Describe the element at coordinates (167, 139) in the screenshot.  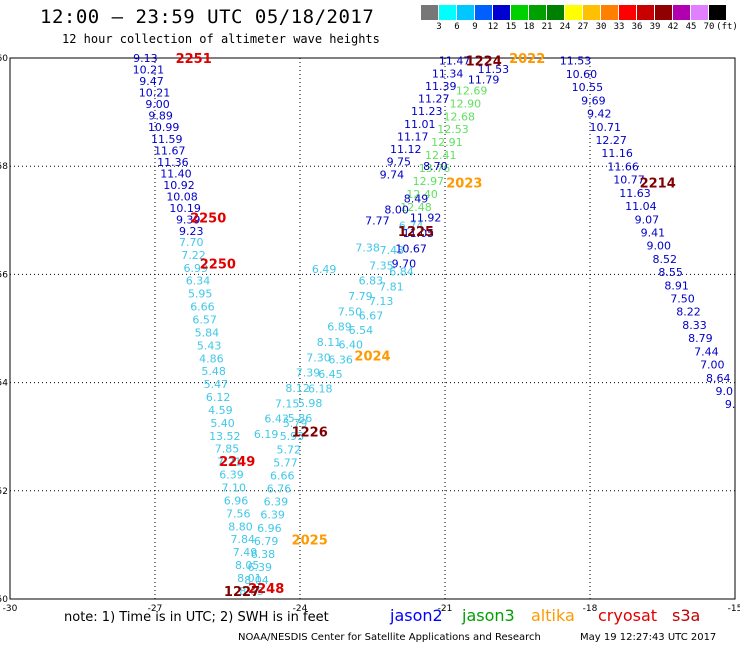
I see `wave-height-value: 11.59` at that location.